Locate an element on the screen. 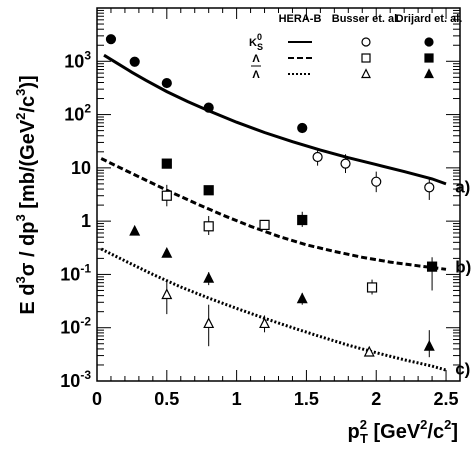 The image size is (474, 451). curve-label: a) is located at coordinates (462, 186).